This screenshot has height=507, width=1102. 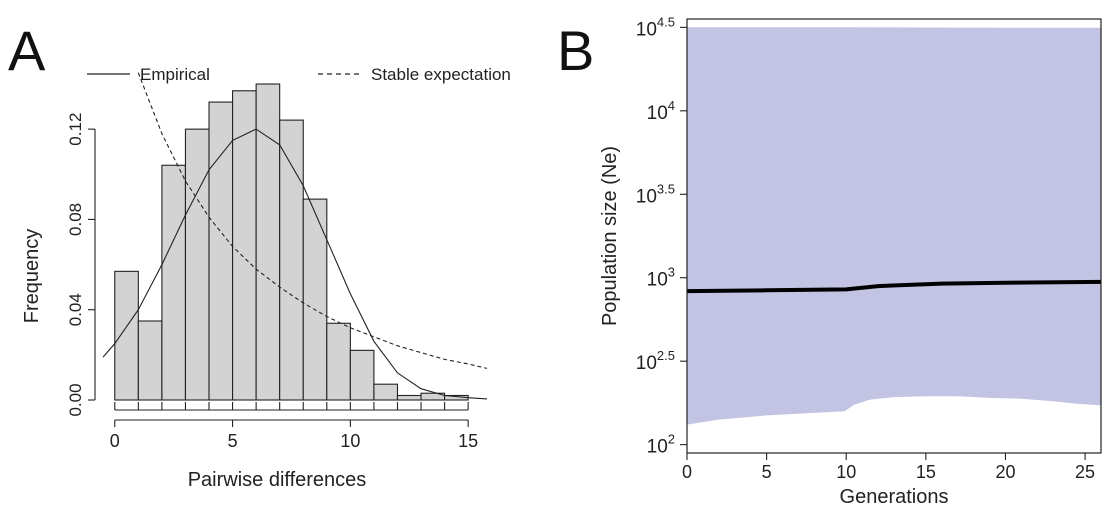 What do you see at coordinates (277, 480) in the screenshot?
I see `x-axis-title: Pairwise differences` at bounding box center [277, 480].